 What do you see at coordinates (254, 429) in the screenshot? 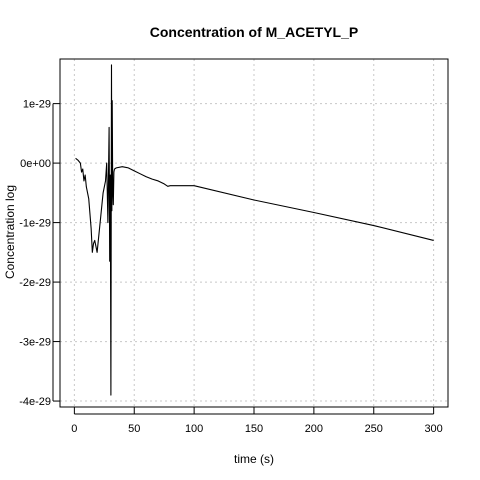
I see `x-tick-label: 150` at bounding box center [254, 429].